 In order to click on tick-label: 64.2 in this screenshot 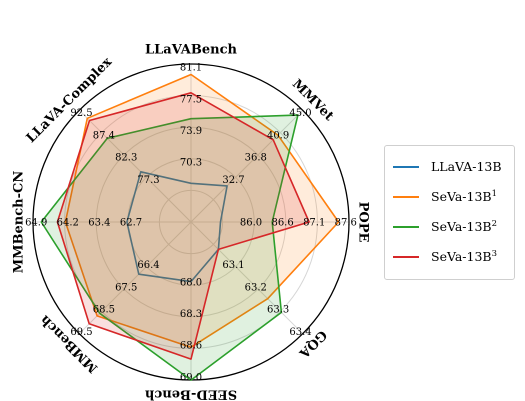, I will do `click(68, 223)`.